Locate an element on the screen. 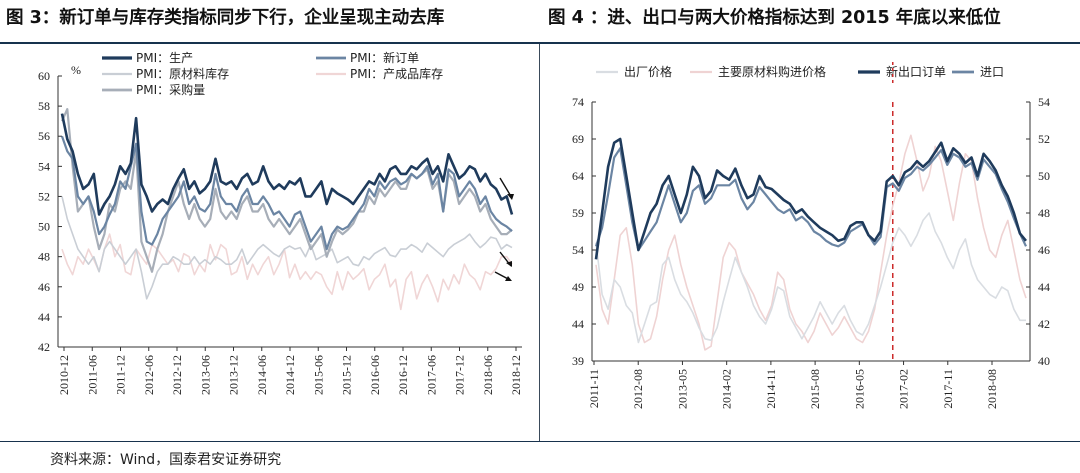 This screenshot has width=1080, height=473. x-tick-label: 2018-08 is located at coordinates (992, 389).